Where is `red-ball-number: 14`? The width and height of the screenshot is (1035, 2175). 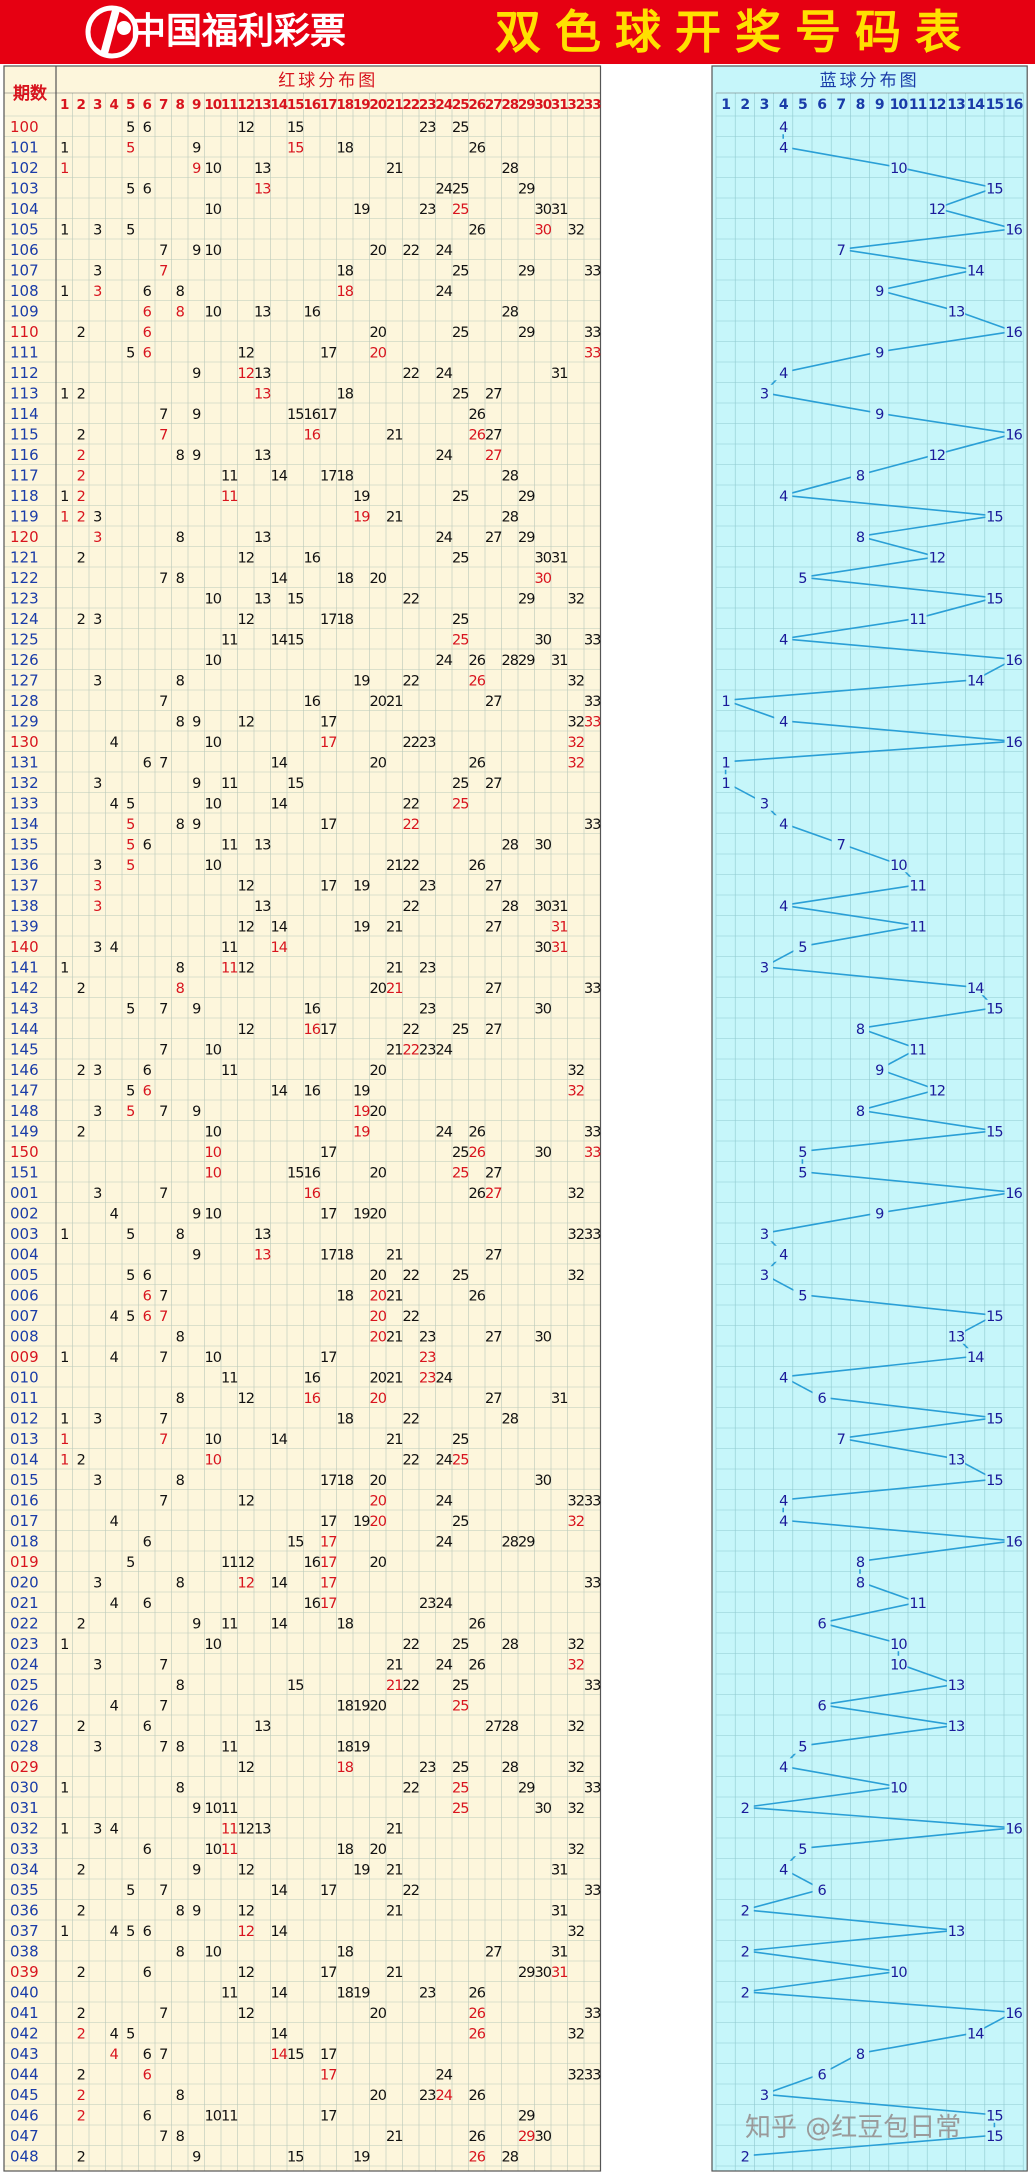
red-ball-number: 14 is located at coordinates (279, 927).